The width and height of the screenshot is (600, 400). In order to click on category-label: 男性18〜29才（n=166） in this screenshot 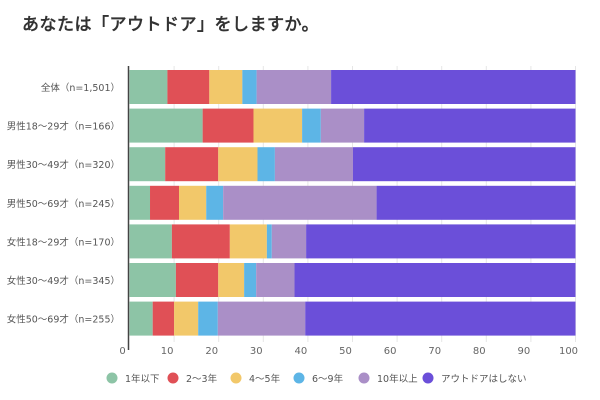, I will do `click(63, 127)`.